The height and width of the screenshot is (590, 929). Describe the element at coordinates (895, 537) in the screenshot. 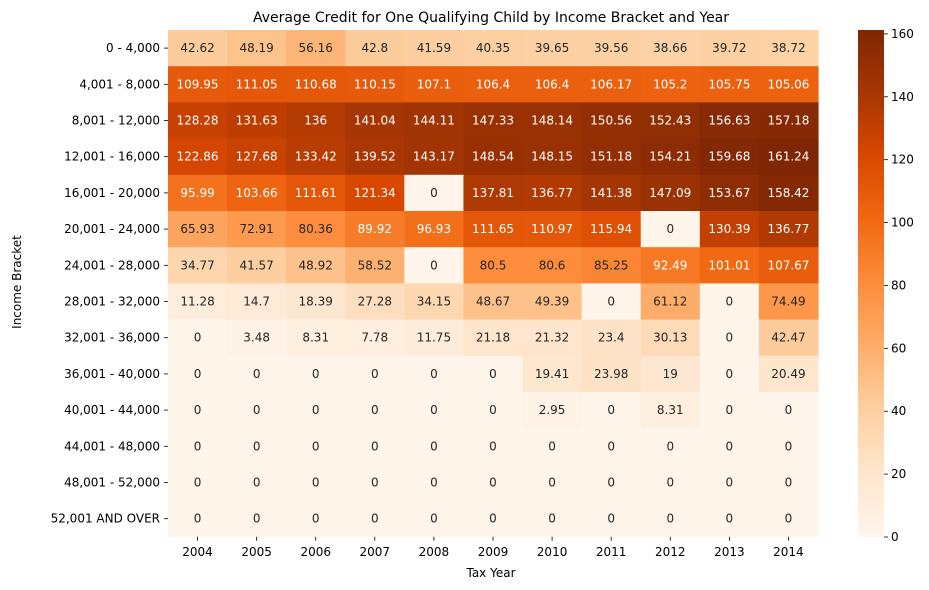

I see `colorbar-tick-label: 0` at that location.